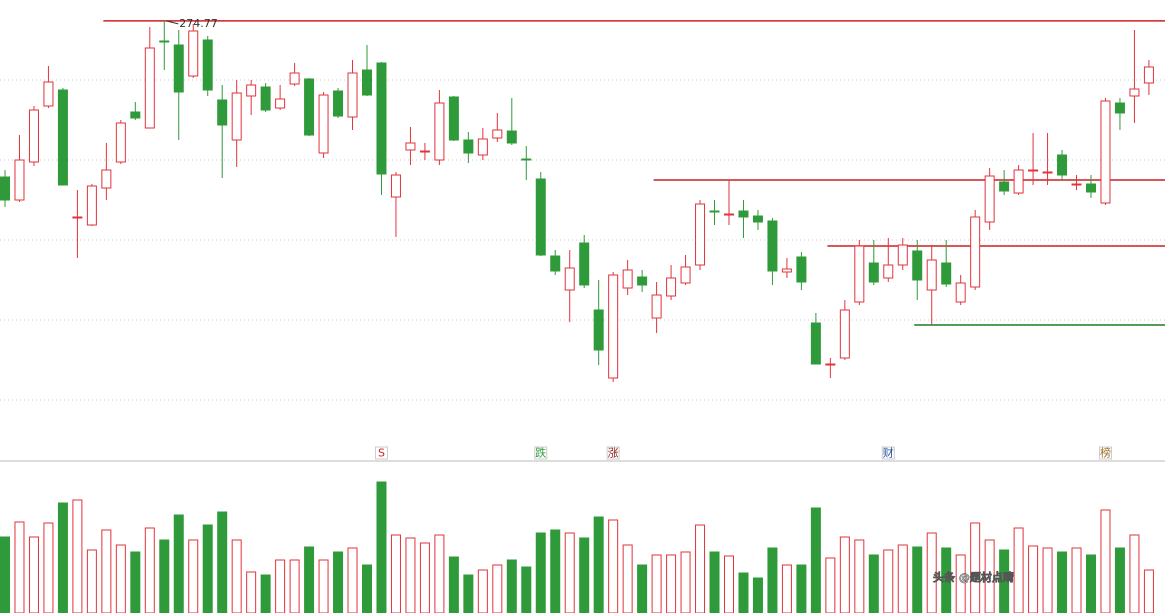 This screenshot has height=613, width=1165. What do you see at coordinates (973, 577) in the screenshot?
I see `watermark: 头条 @题材点睛` at bounding box center [973, 577].